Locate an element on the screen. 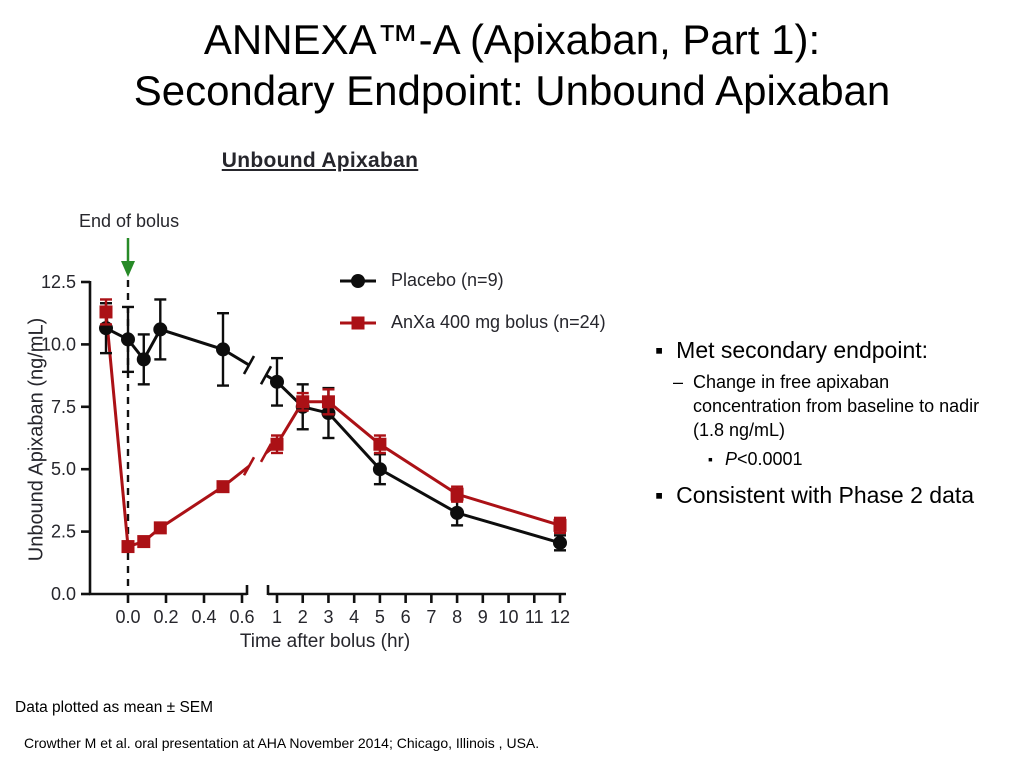 The width and height of the screenshot is (1024, 768). x-tick-label: 6 is located at coordinates (406, 617).